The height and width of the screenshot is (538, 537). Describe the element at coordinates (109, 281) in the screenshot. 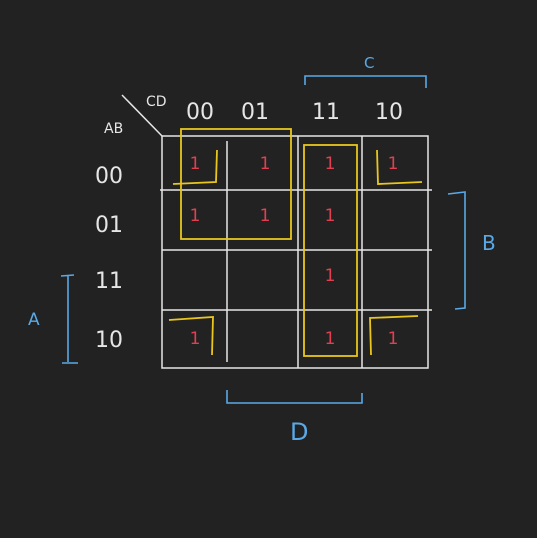

I see `row-header-11: 11` at that location.